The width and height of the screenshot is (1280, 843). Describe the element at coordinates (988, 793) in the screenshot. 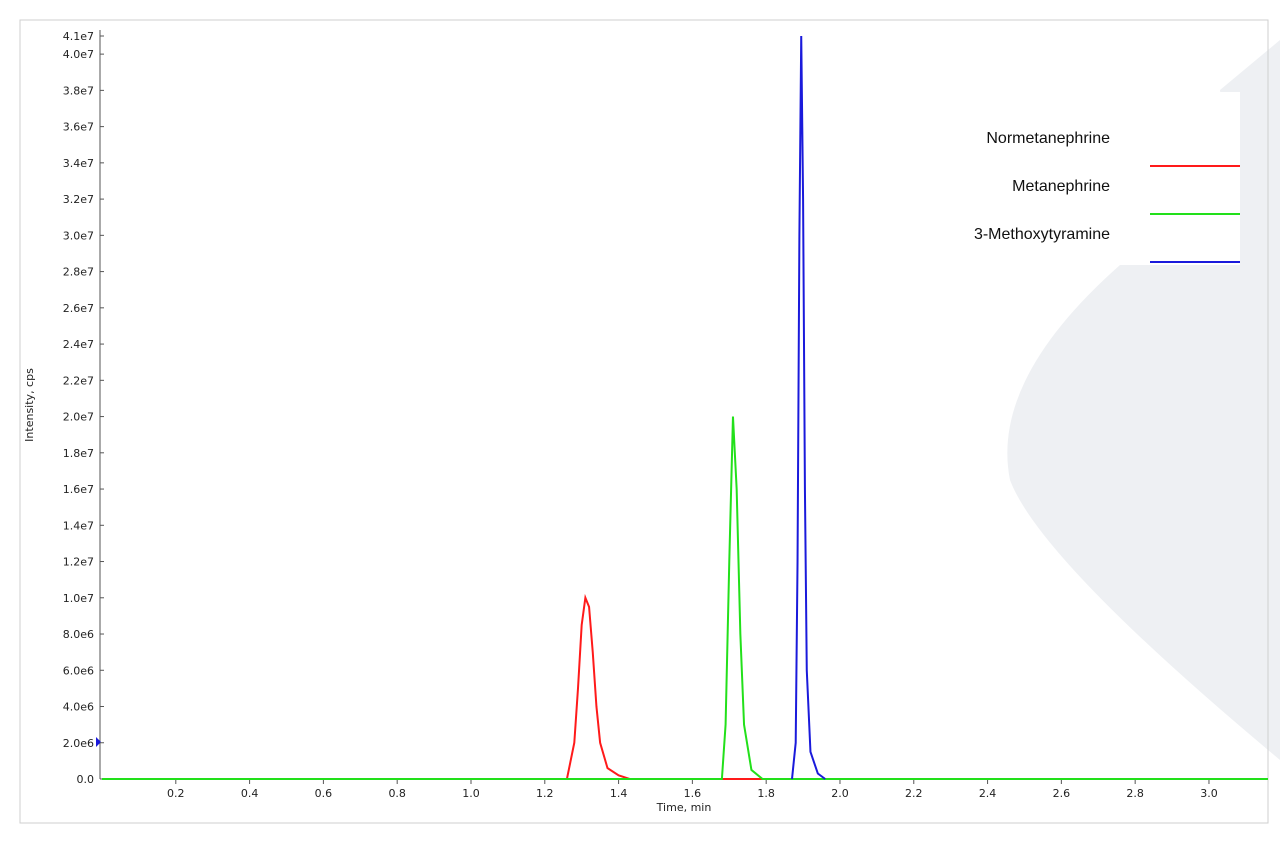

I see `x-tick-label: 2.4` at that location.